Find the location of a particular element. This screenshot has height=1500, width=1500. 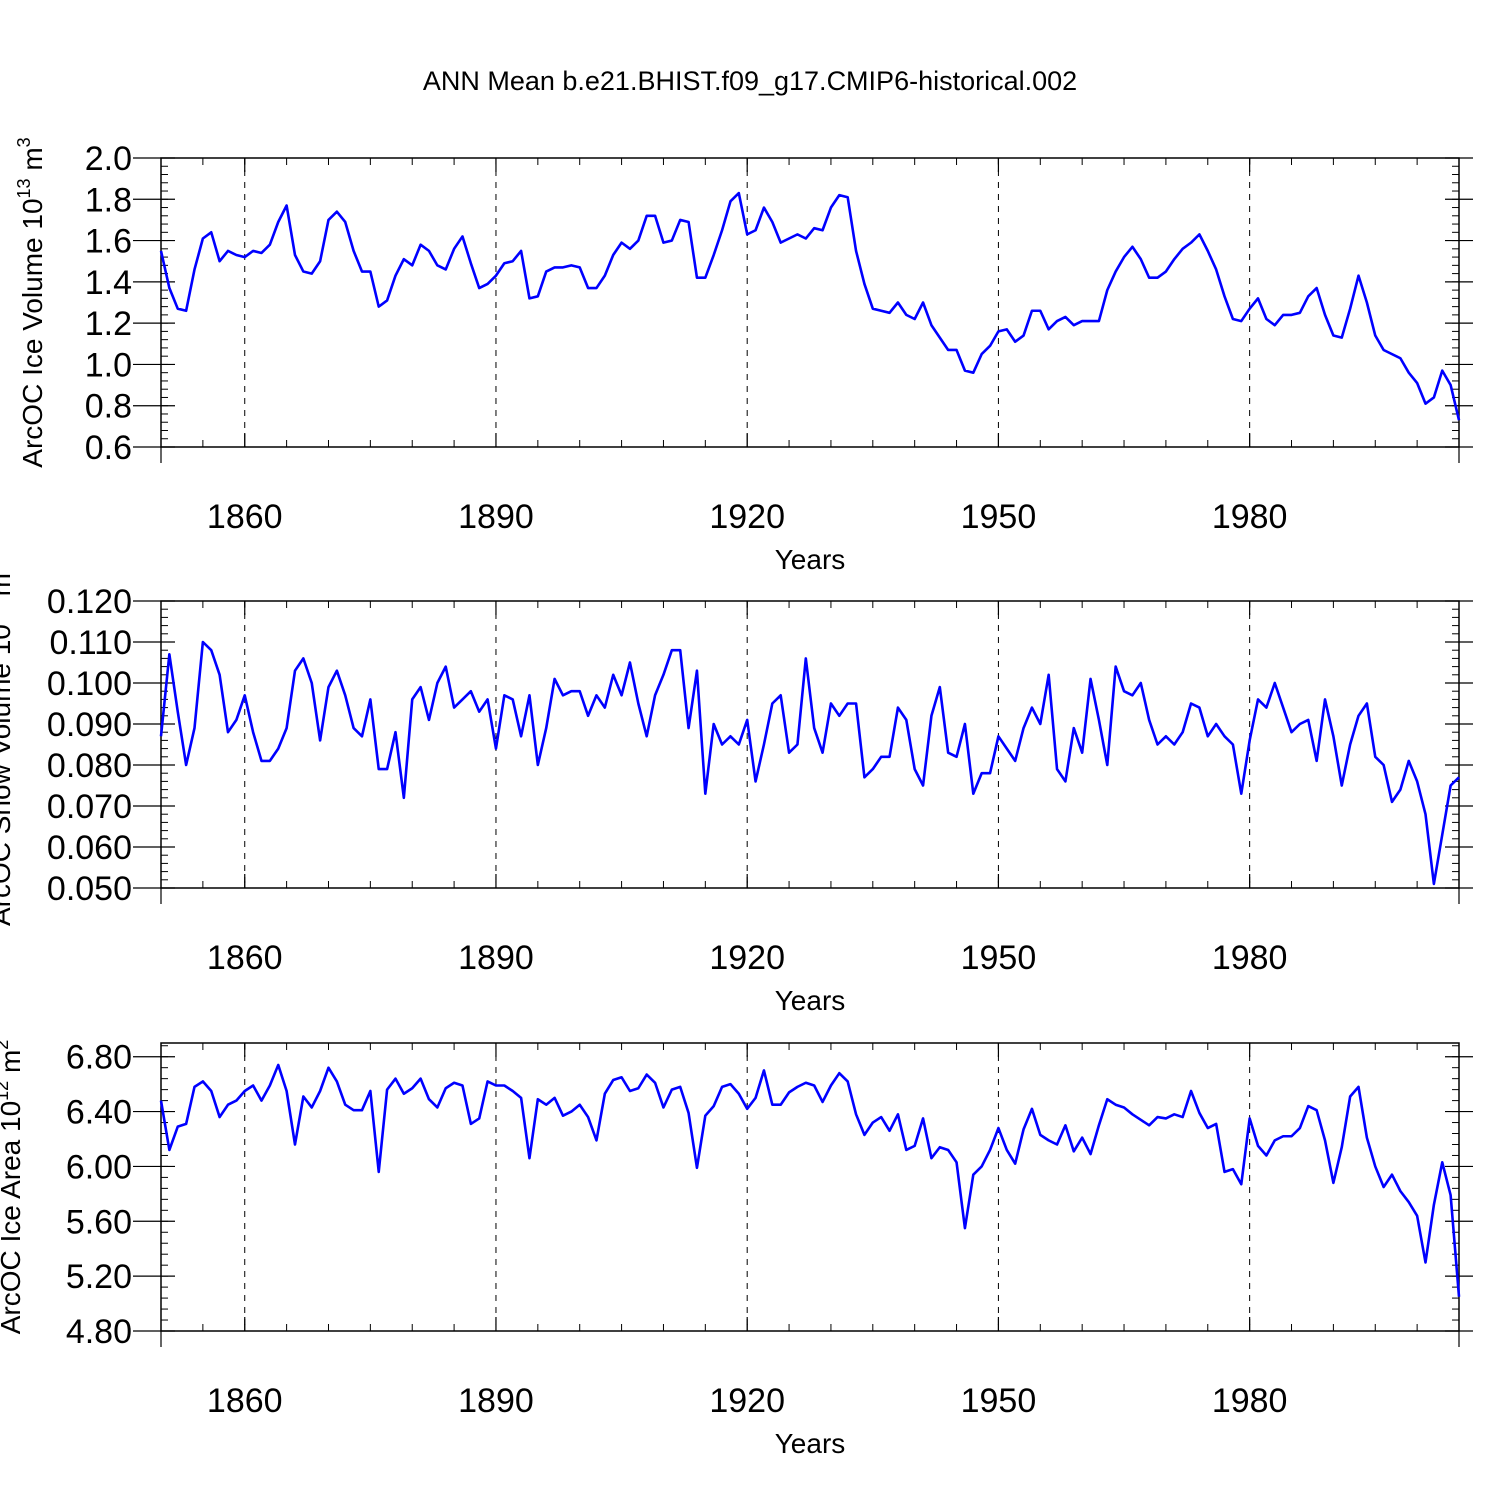

y-tick-label: 6.40 is located at coordinates (99, 1113).